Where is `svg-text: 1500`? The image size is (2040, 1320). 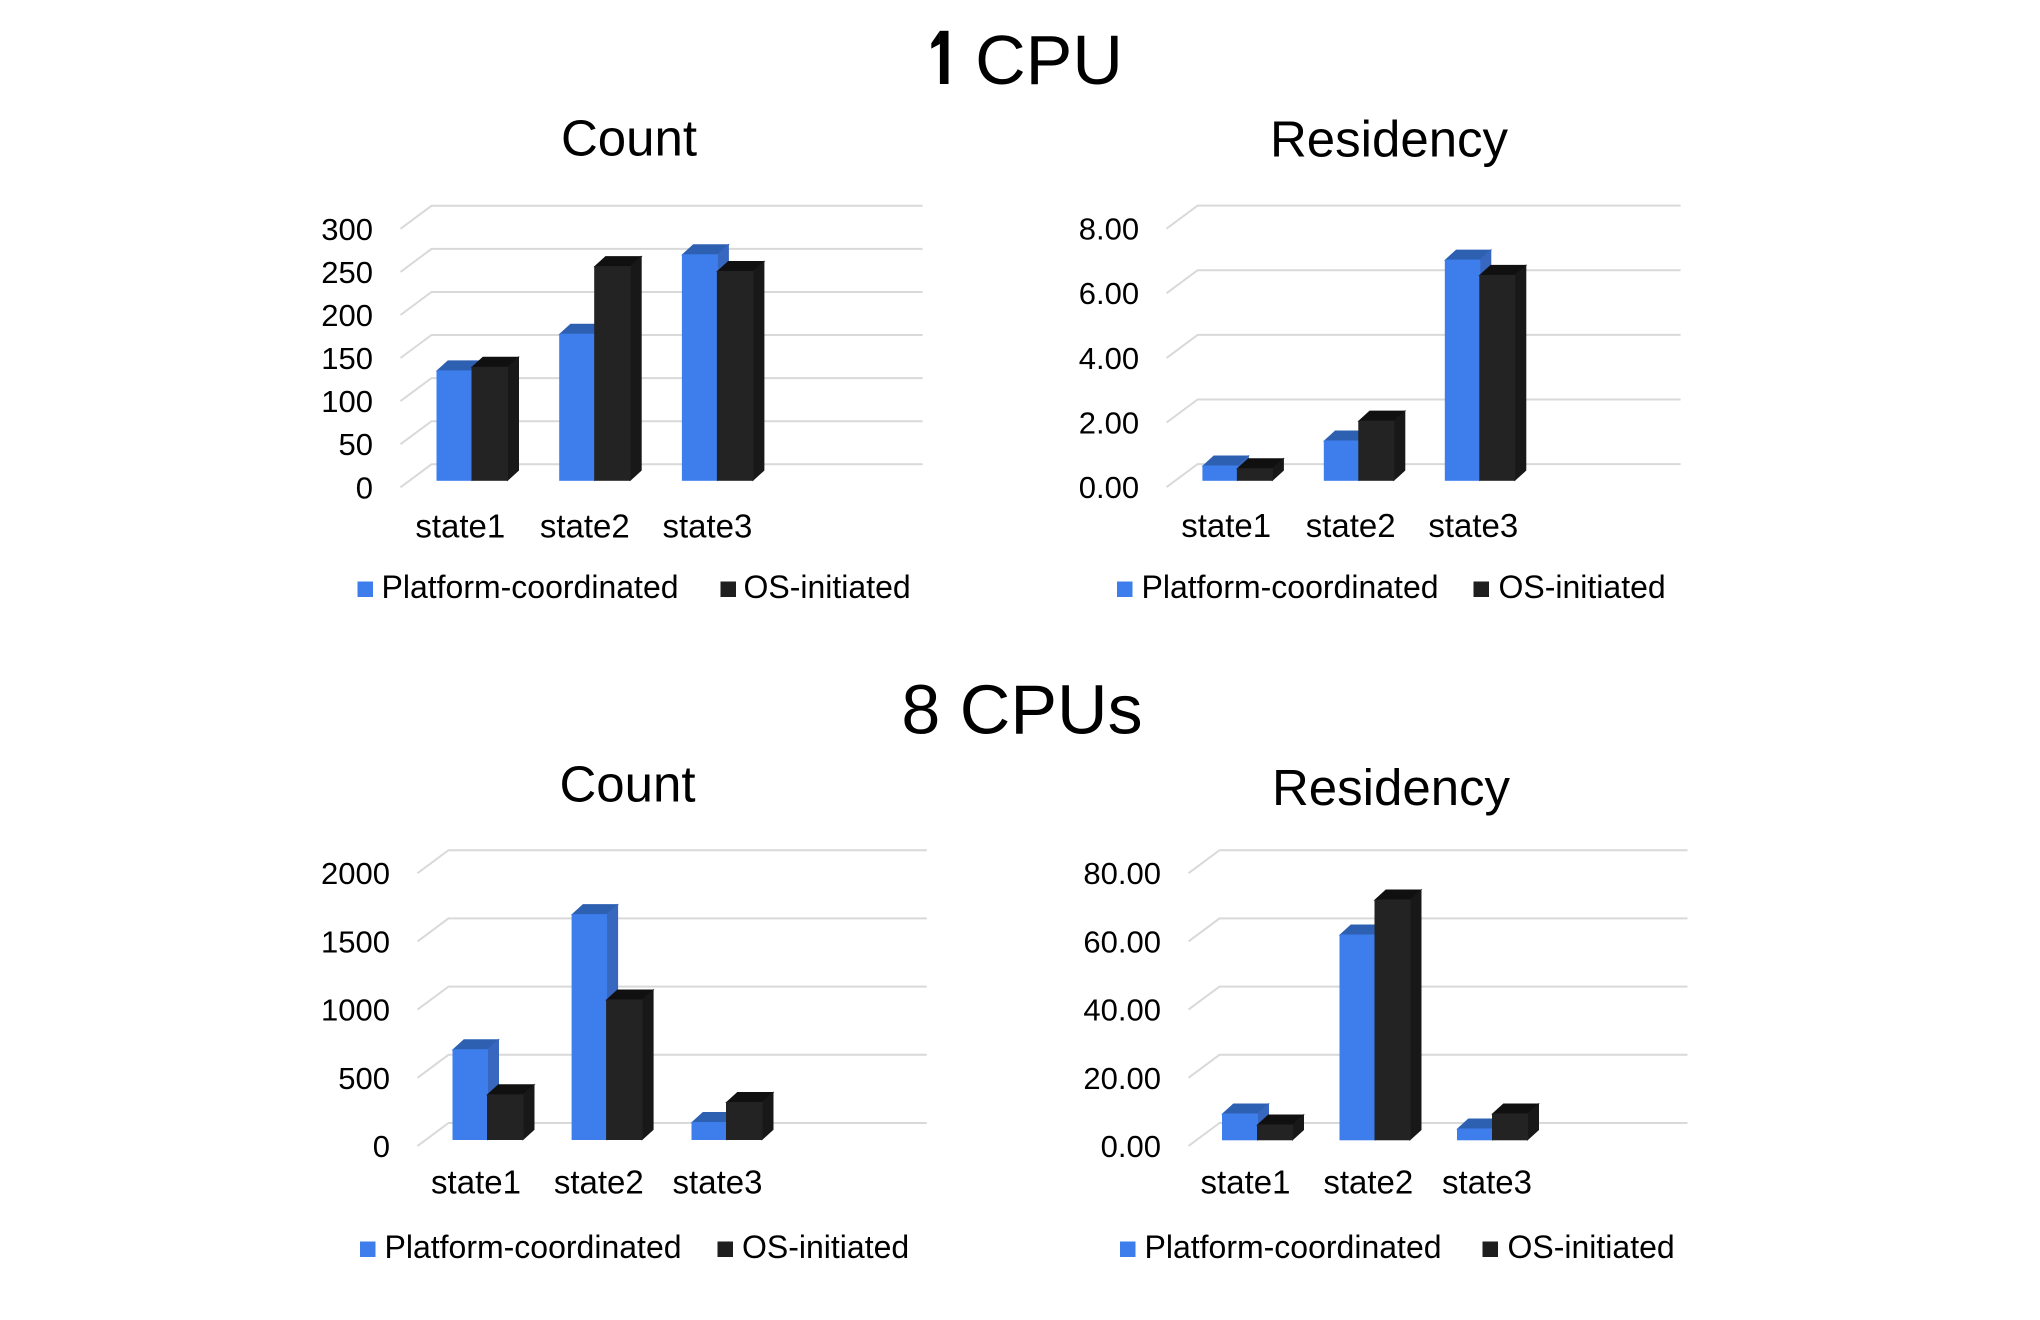
svg-text: 1500 is located at coordinates (355, 941).